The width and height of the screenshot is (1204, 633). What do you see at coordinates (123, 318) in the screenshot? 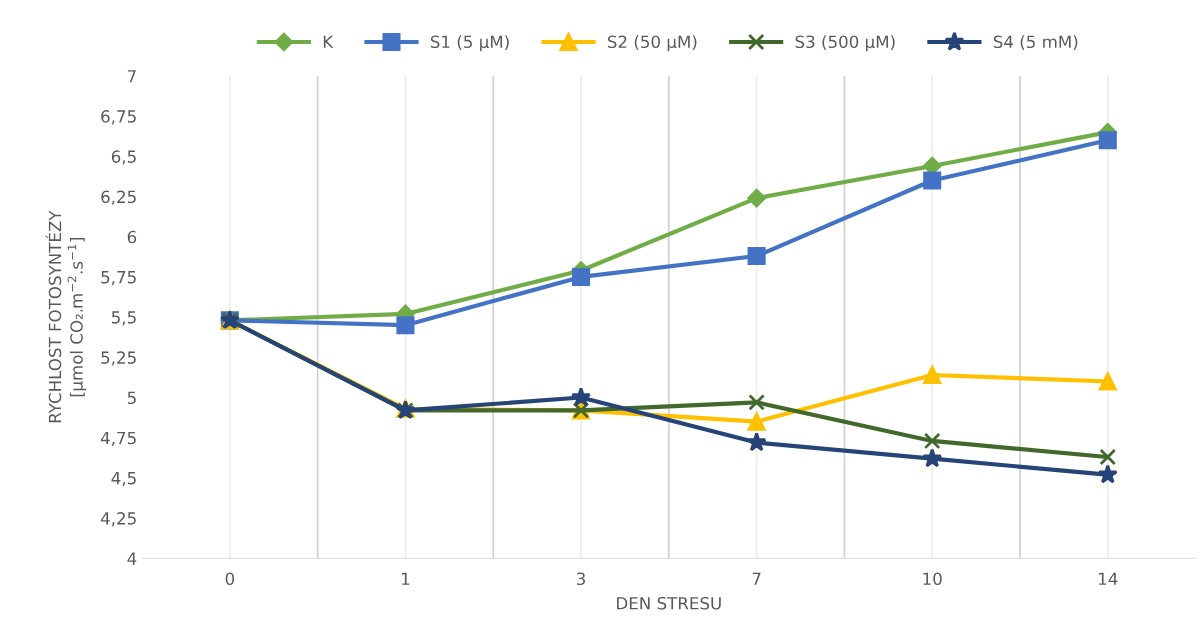
I see `y-tick-label: 5,5` at bounding box center [123, 318].